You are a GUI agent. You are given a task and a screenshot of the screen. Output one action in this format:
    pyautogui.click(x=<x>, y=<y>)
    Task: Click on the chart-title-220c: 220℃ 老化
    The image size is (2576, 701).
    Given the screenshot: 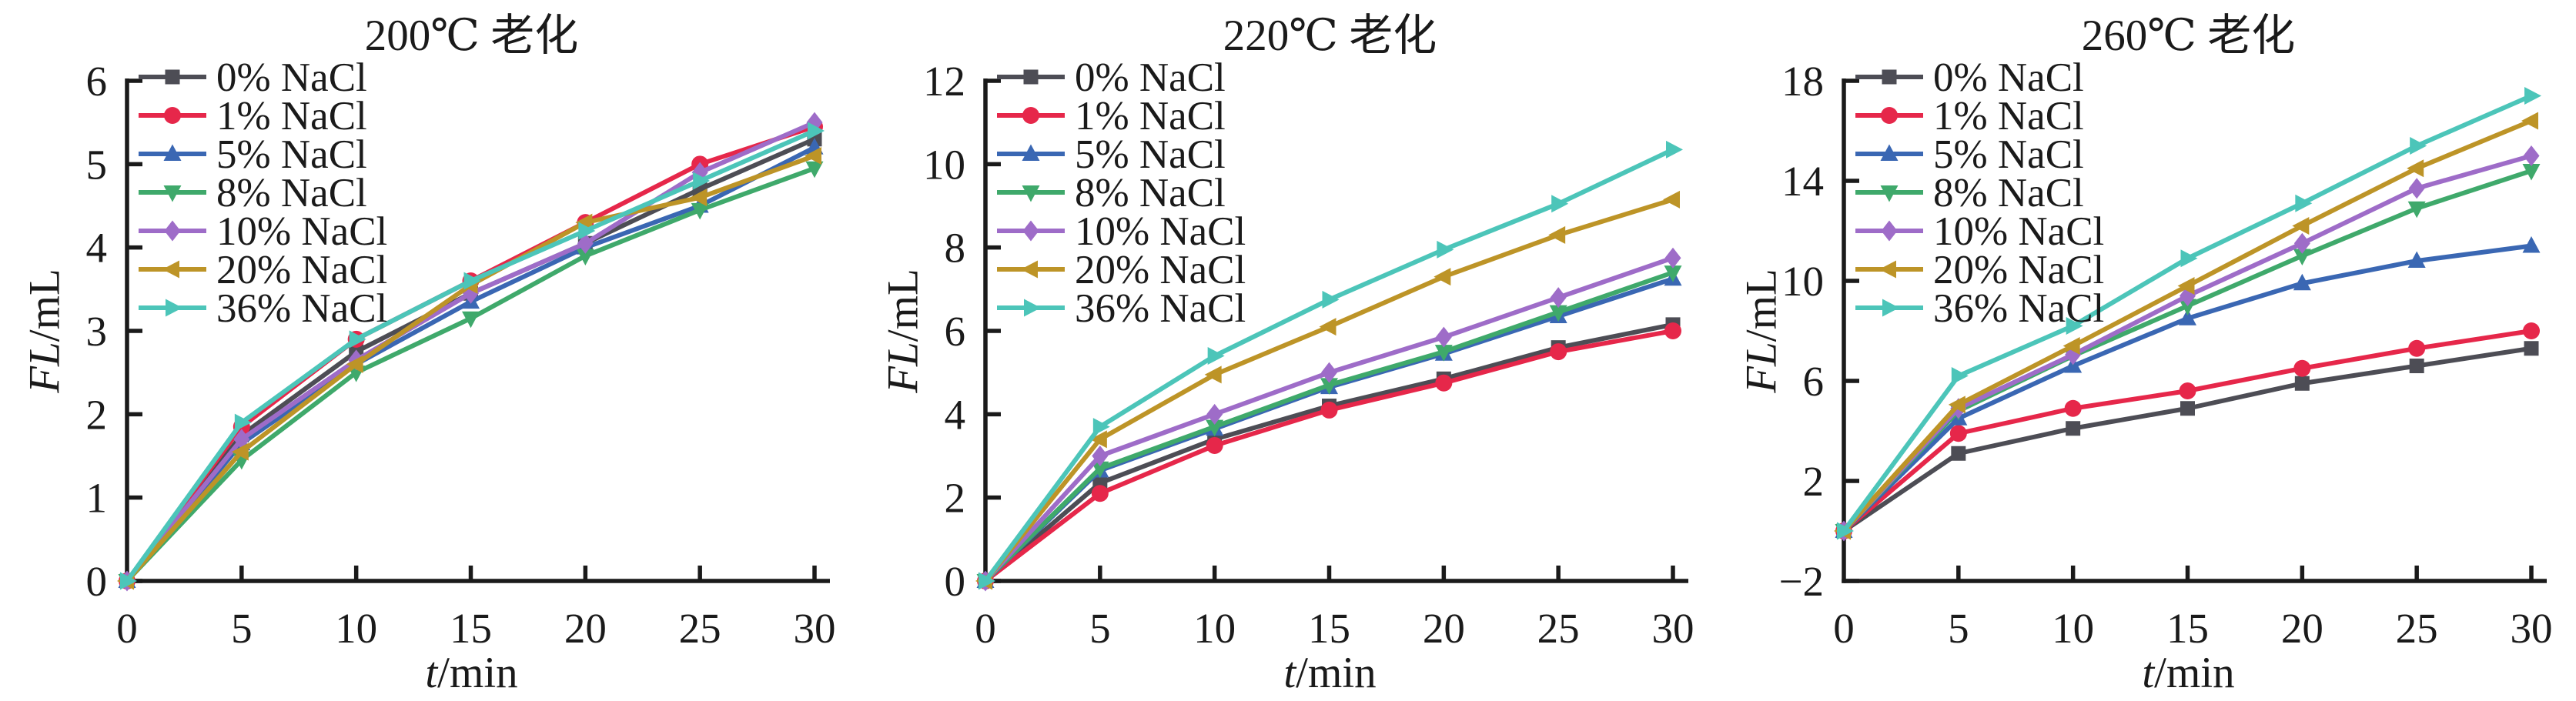 What is the action you would take?
    pyautogui.click(x=1330, y=36)
    